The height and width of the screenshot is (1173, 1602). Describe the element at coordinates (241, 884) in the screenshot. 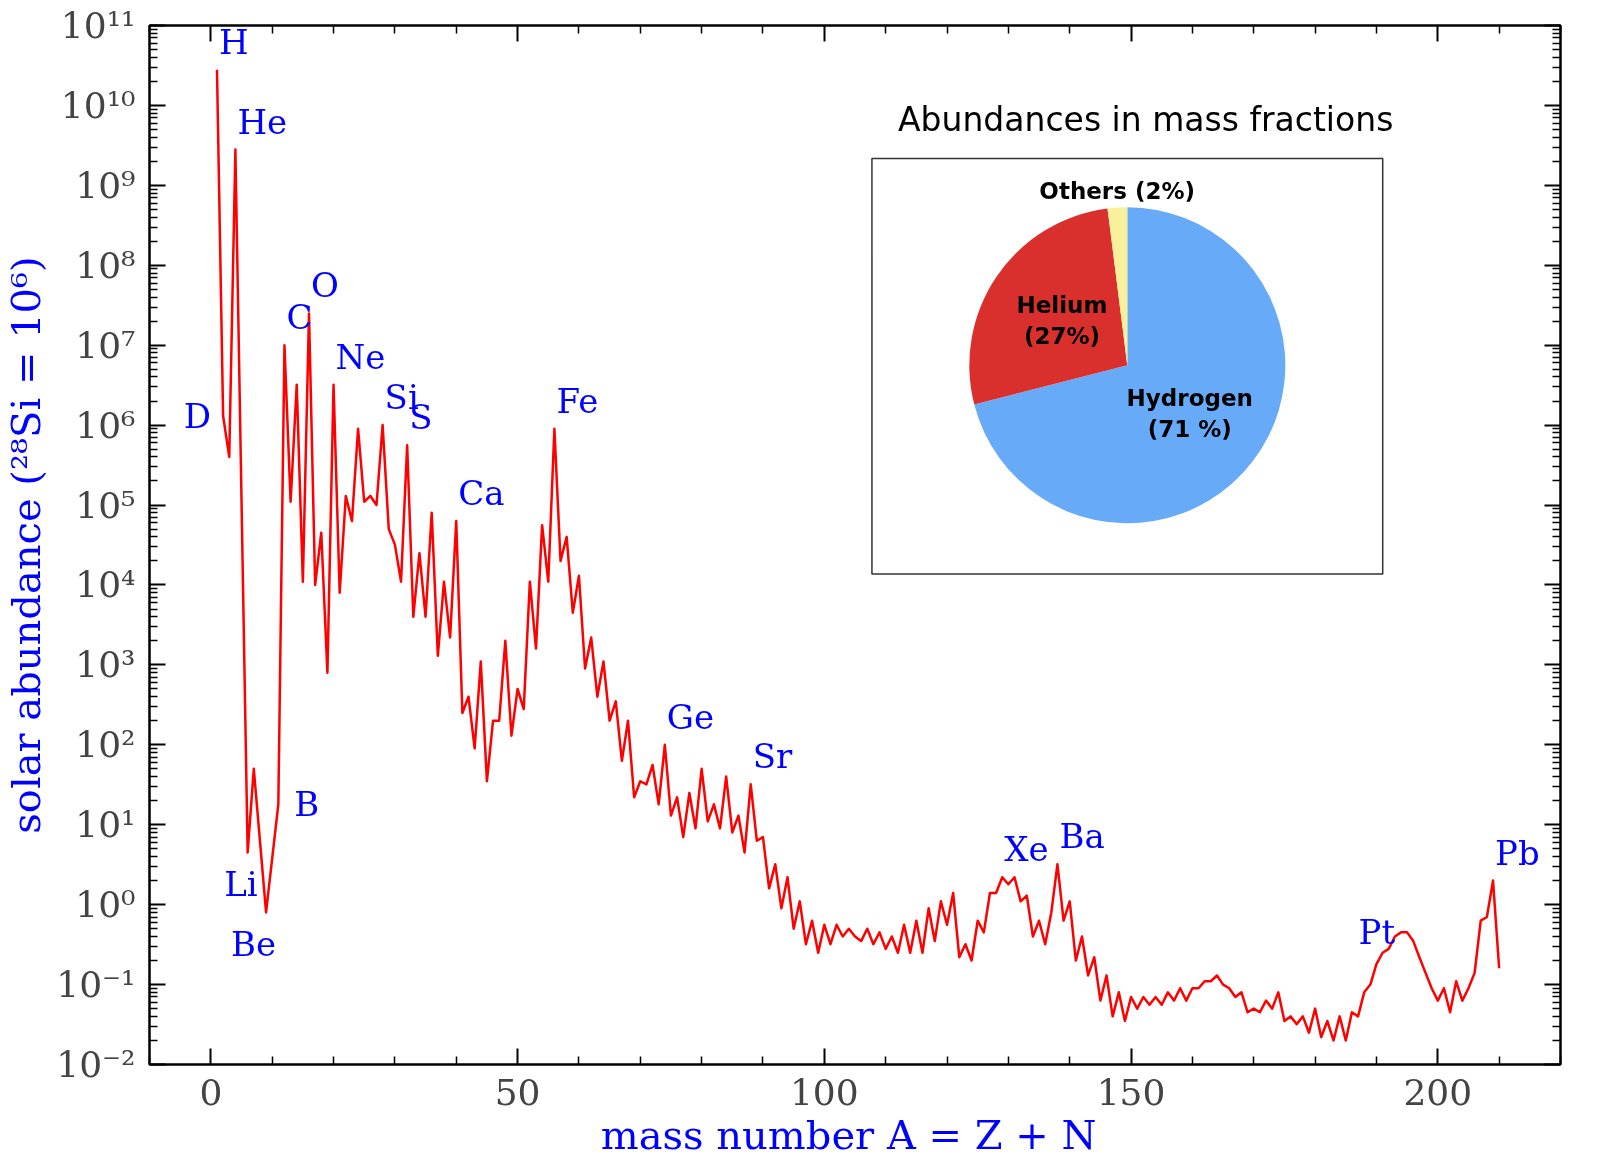

I see `annotation: Li` at that location.